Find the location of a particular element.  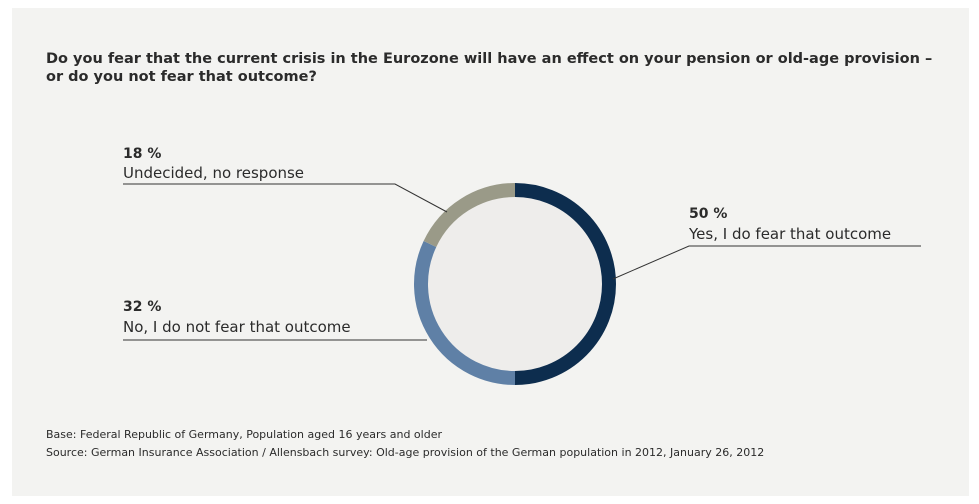

yes-label: Yes, I do fear that outcome is located at coordinates (789, 234).